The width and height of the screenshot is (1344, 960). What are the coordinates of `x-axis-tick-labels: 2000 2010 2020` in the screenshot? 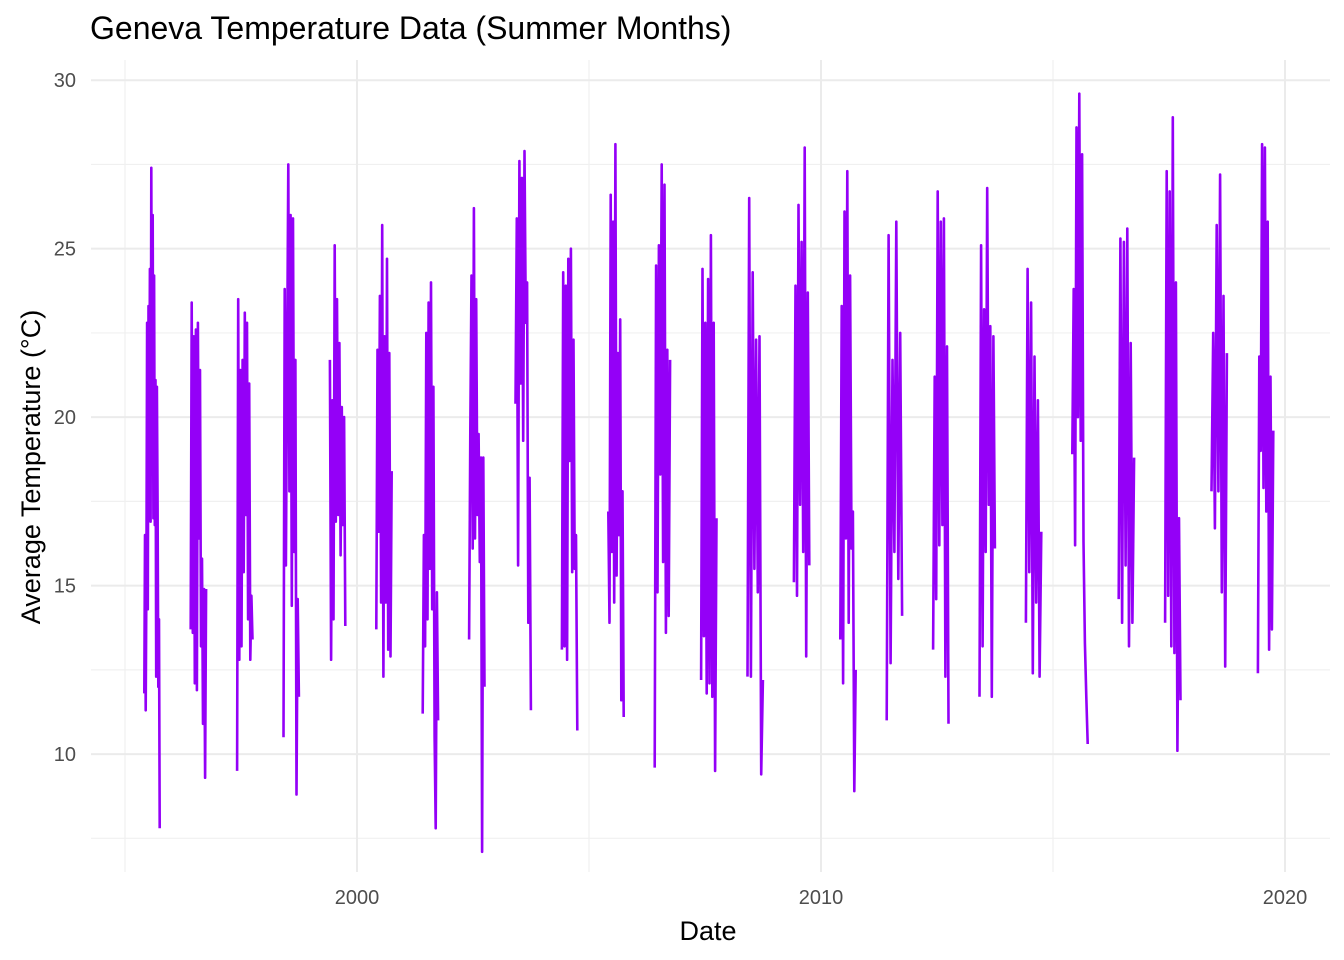 It's located at (821, 898).